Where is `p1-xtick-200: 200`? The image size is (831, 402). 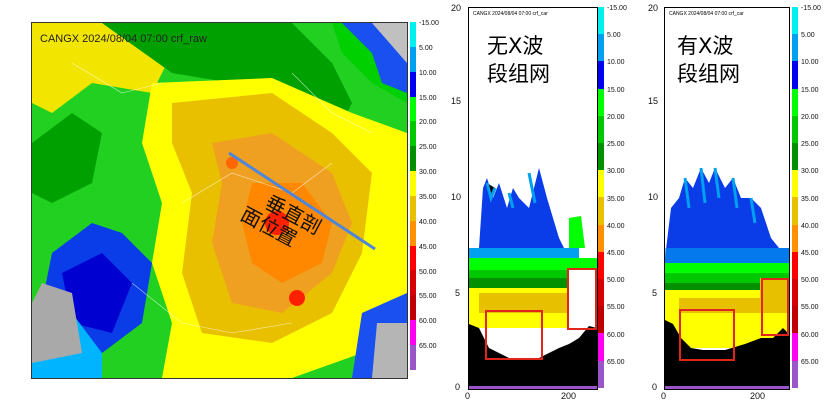 p1-xtick-200: 200 is located at coordinates (569, 396).